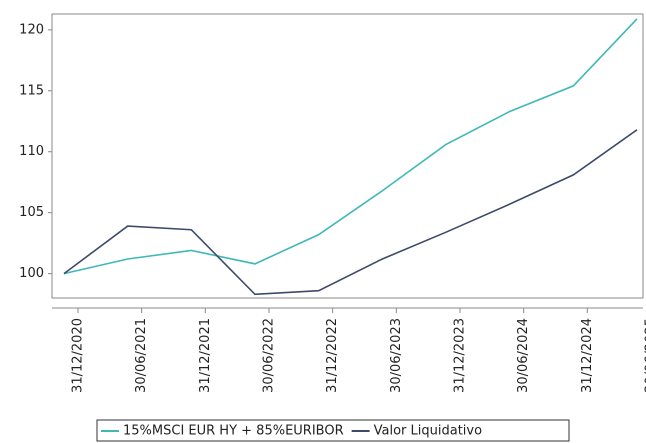 Image resolution: width=646 pixels, height=443 pixels. I want to click on x-tick-label: 31/12/2024, so click(587, 355).